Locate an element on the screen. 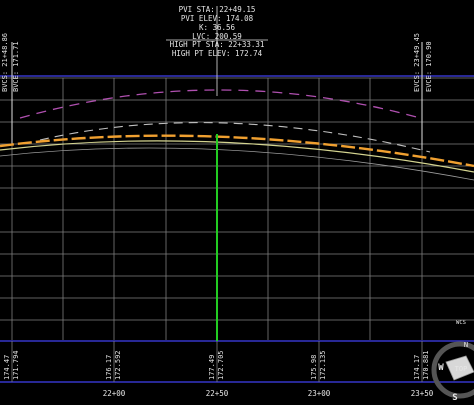 This screenshot has height=405, width=474. compass-west-label: W is located at coordinates (441, 368).